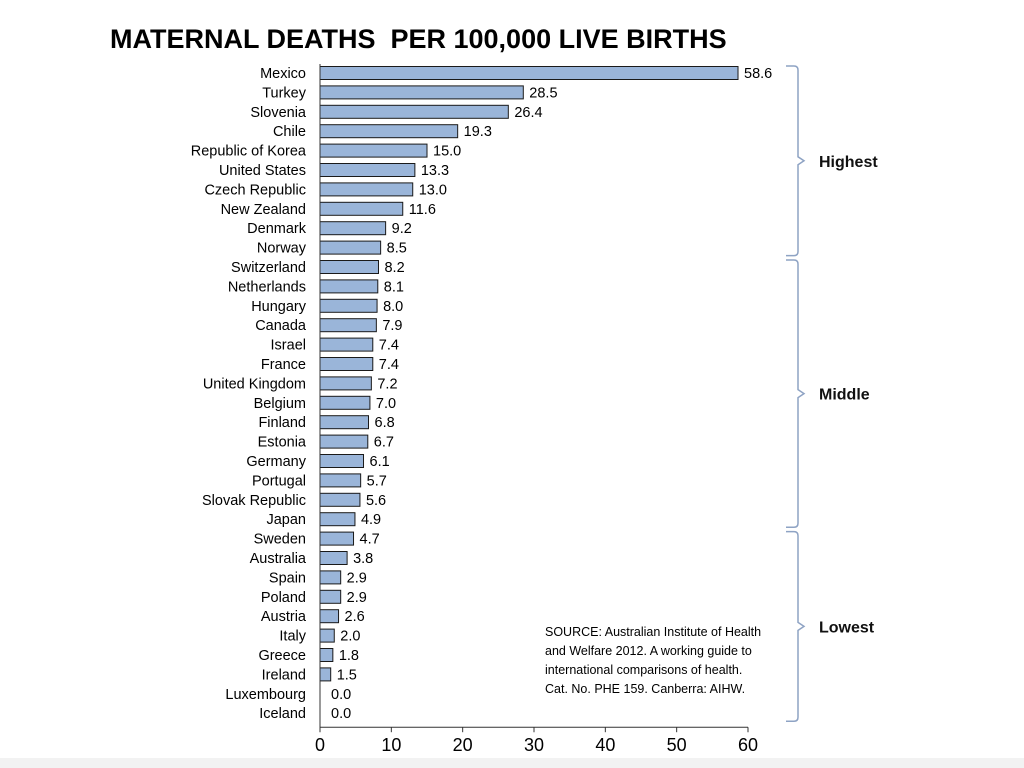  Describe the element at coordinates (357, 598) in the screenshot. I see `value-label-poland: 2.9` at that location.